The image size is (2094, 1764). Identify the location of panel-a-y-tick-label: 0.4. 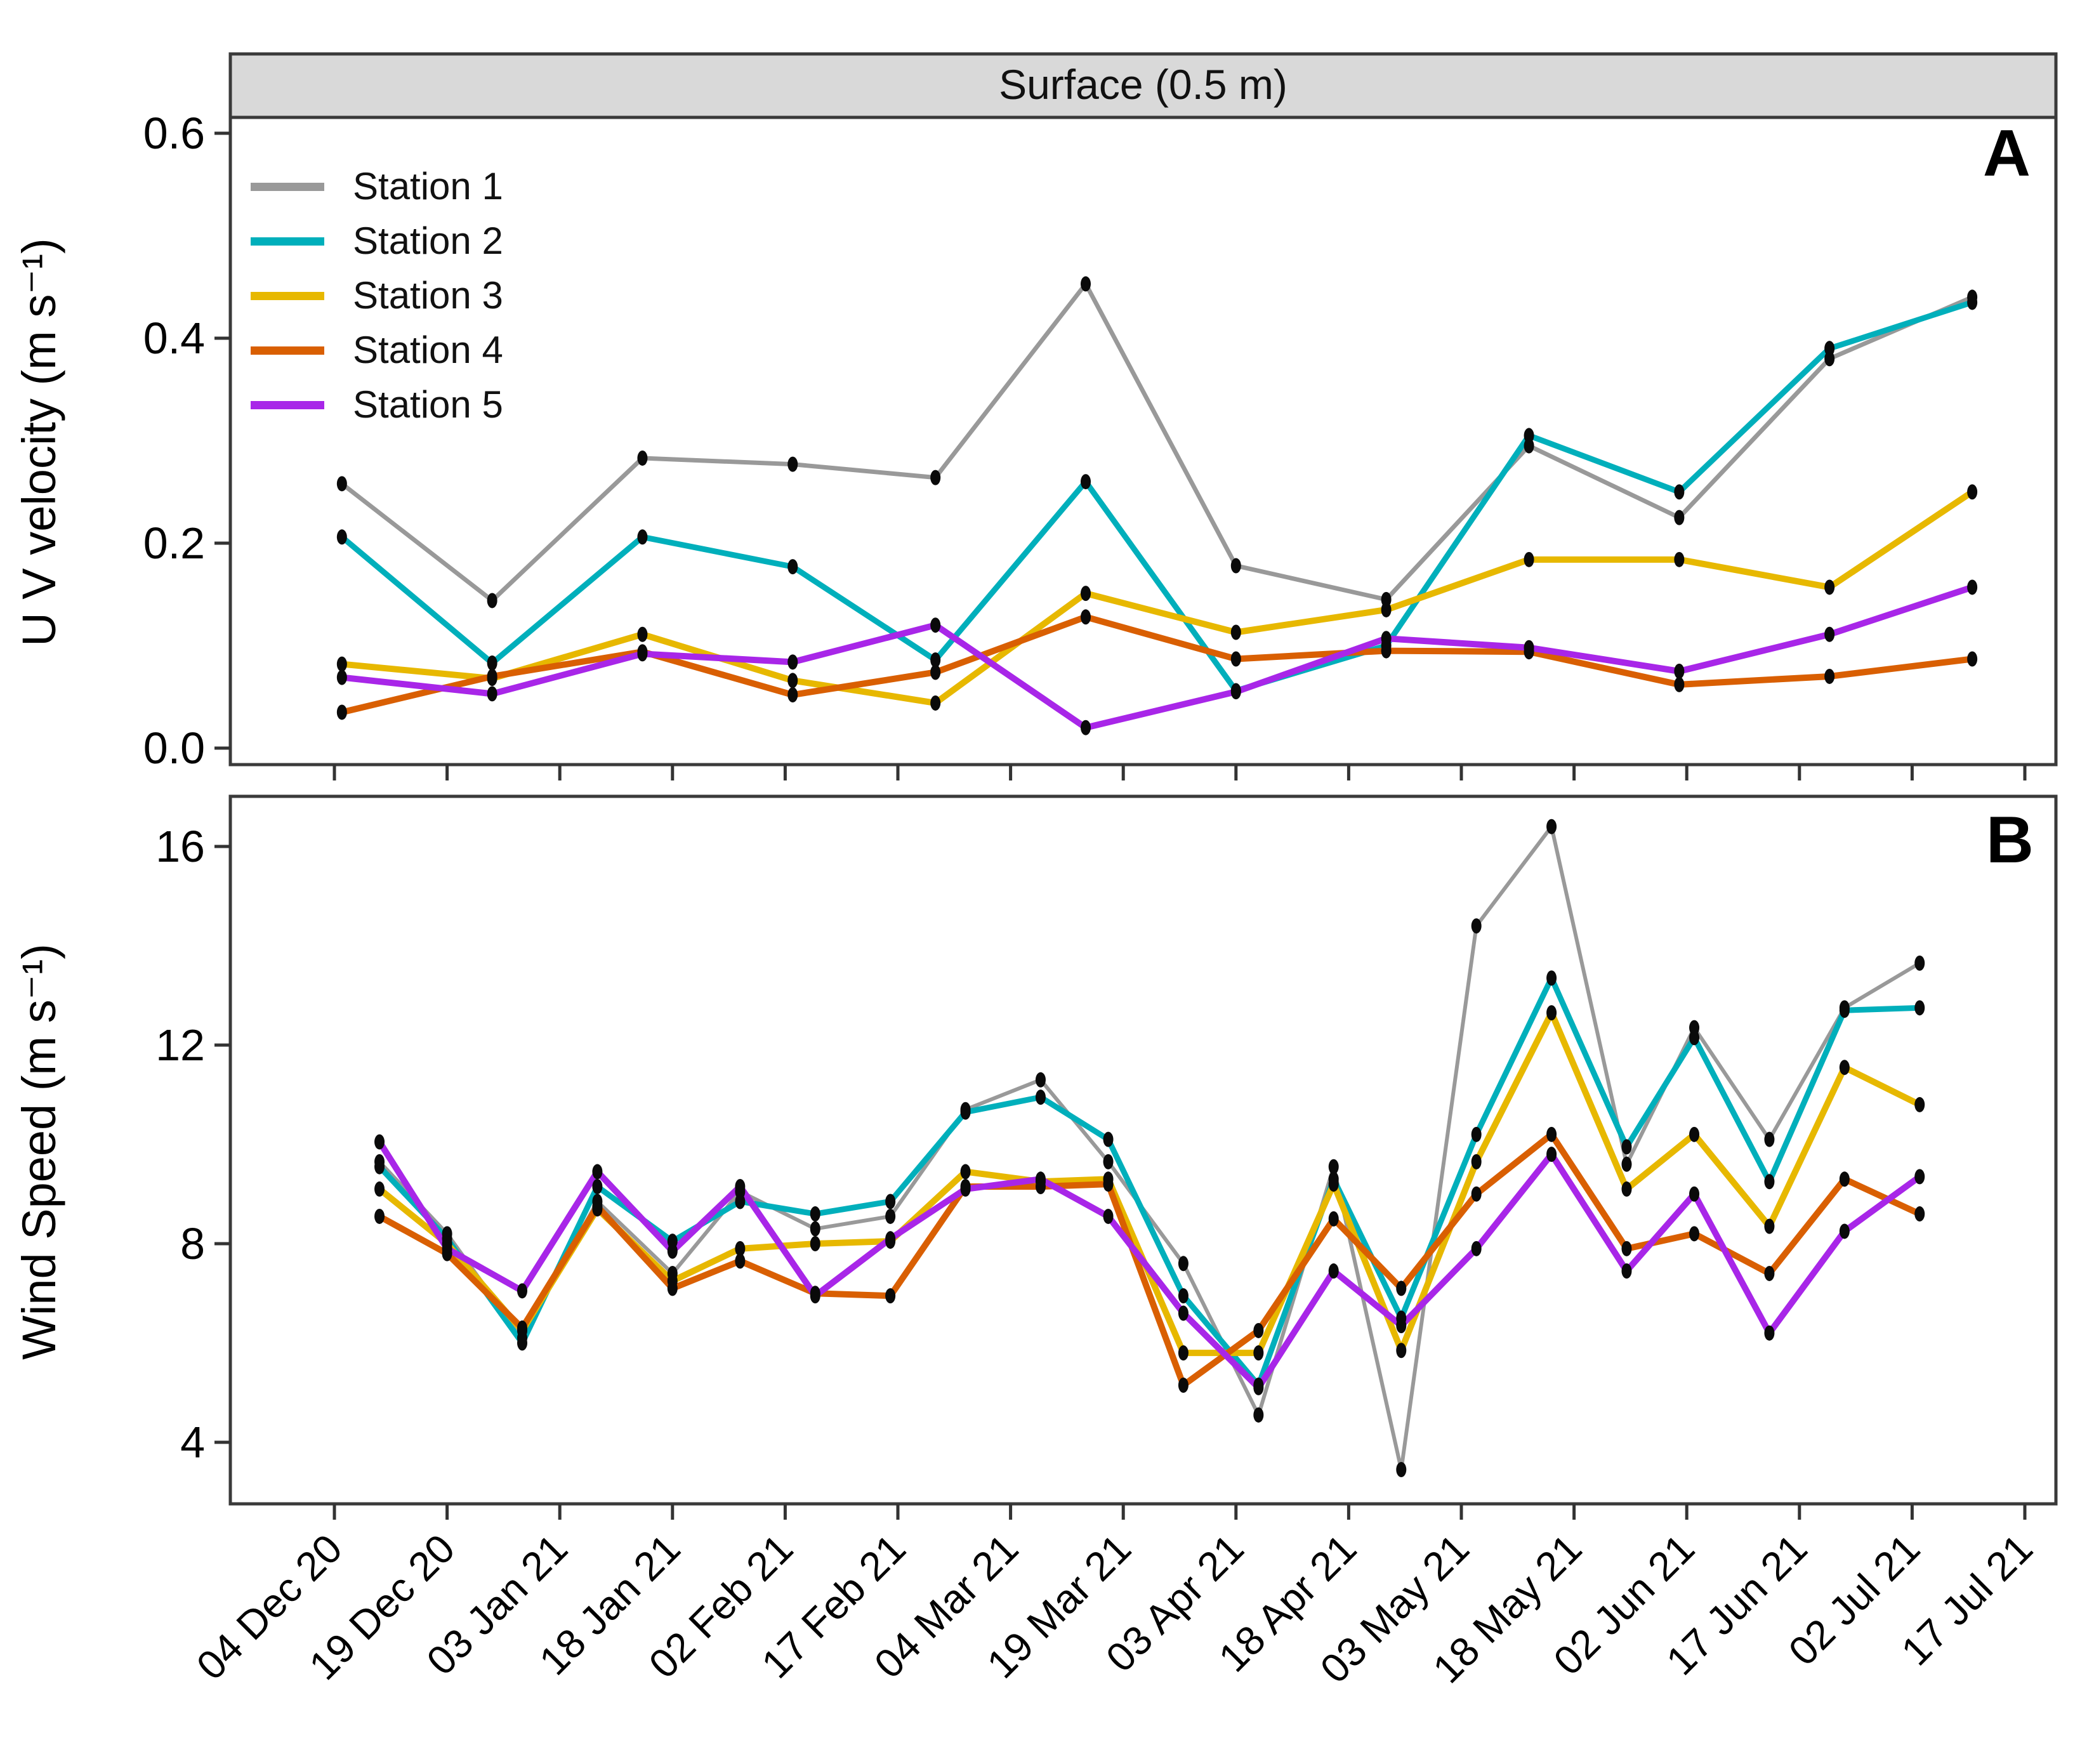
(174, 338).